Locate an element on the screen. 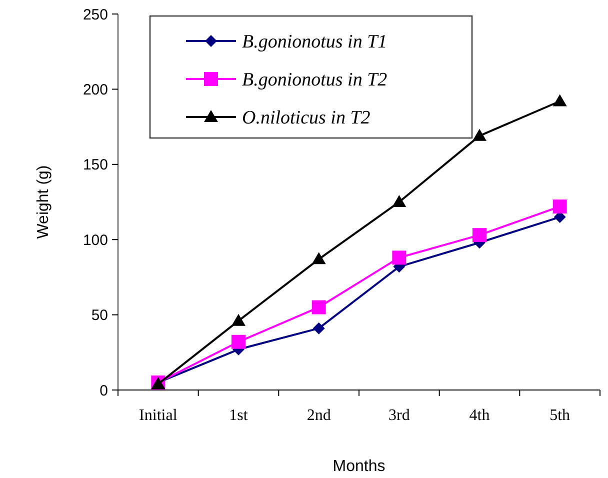  y-tick-label: 100 is located at coordinates (95, 240).